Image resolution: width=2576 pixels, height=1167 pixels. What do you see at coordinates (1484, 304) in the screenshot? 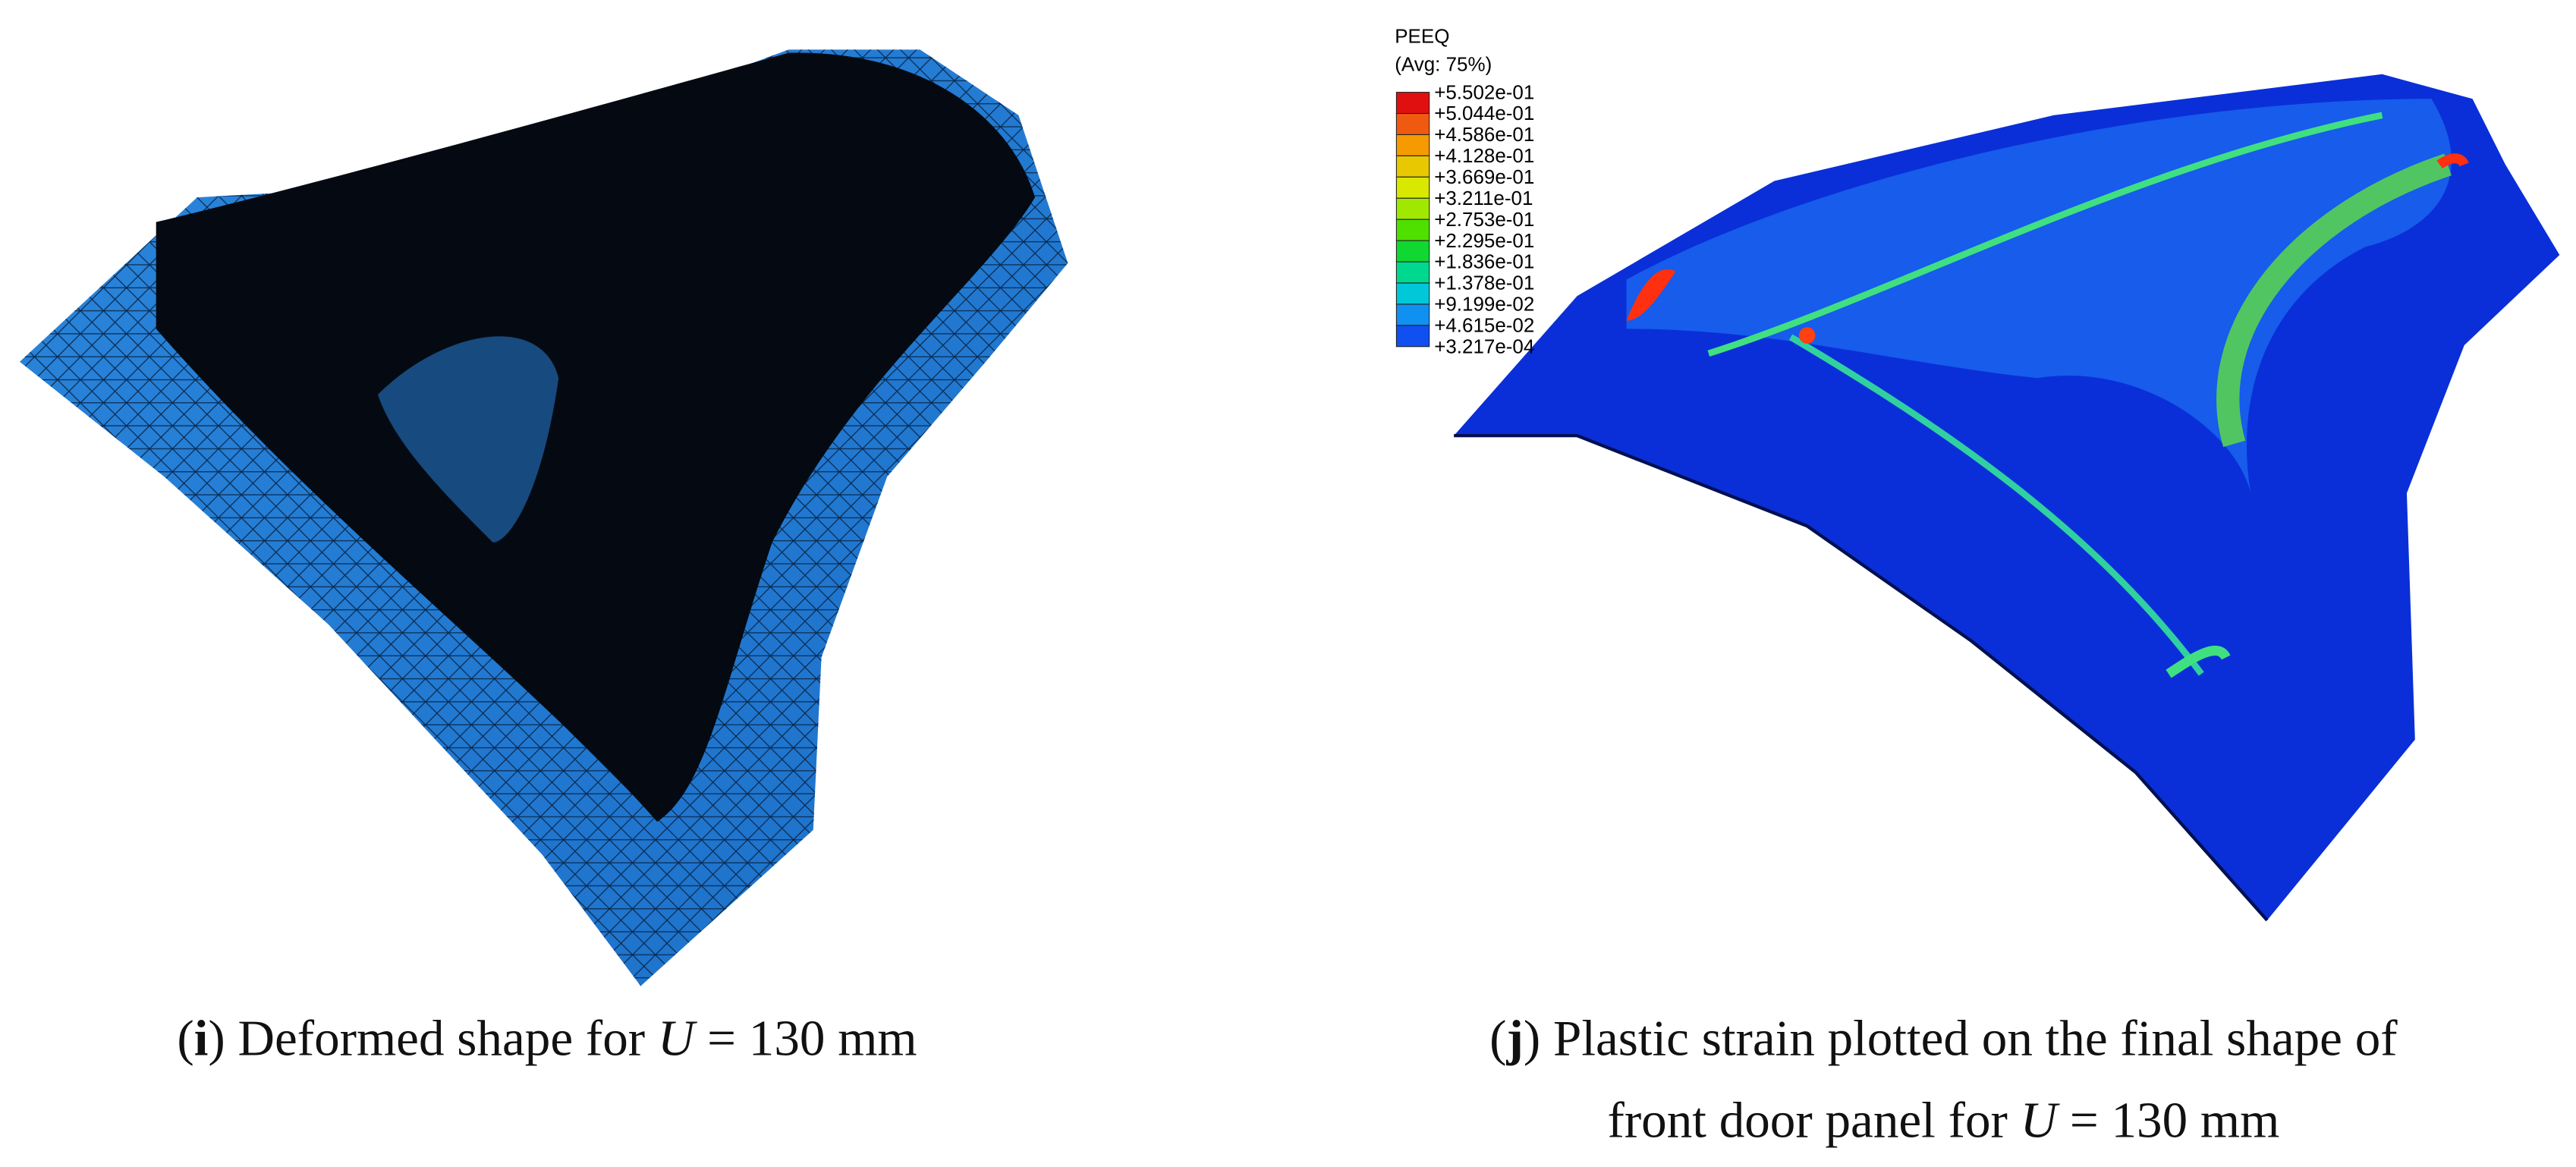
I see `legend-label: +9.199e-02` at bounding box center [1484, 304].